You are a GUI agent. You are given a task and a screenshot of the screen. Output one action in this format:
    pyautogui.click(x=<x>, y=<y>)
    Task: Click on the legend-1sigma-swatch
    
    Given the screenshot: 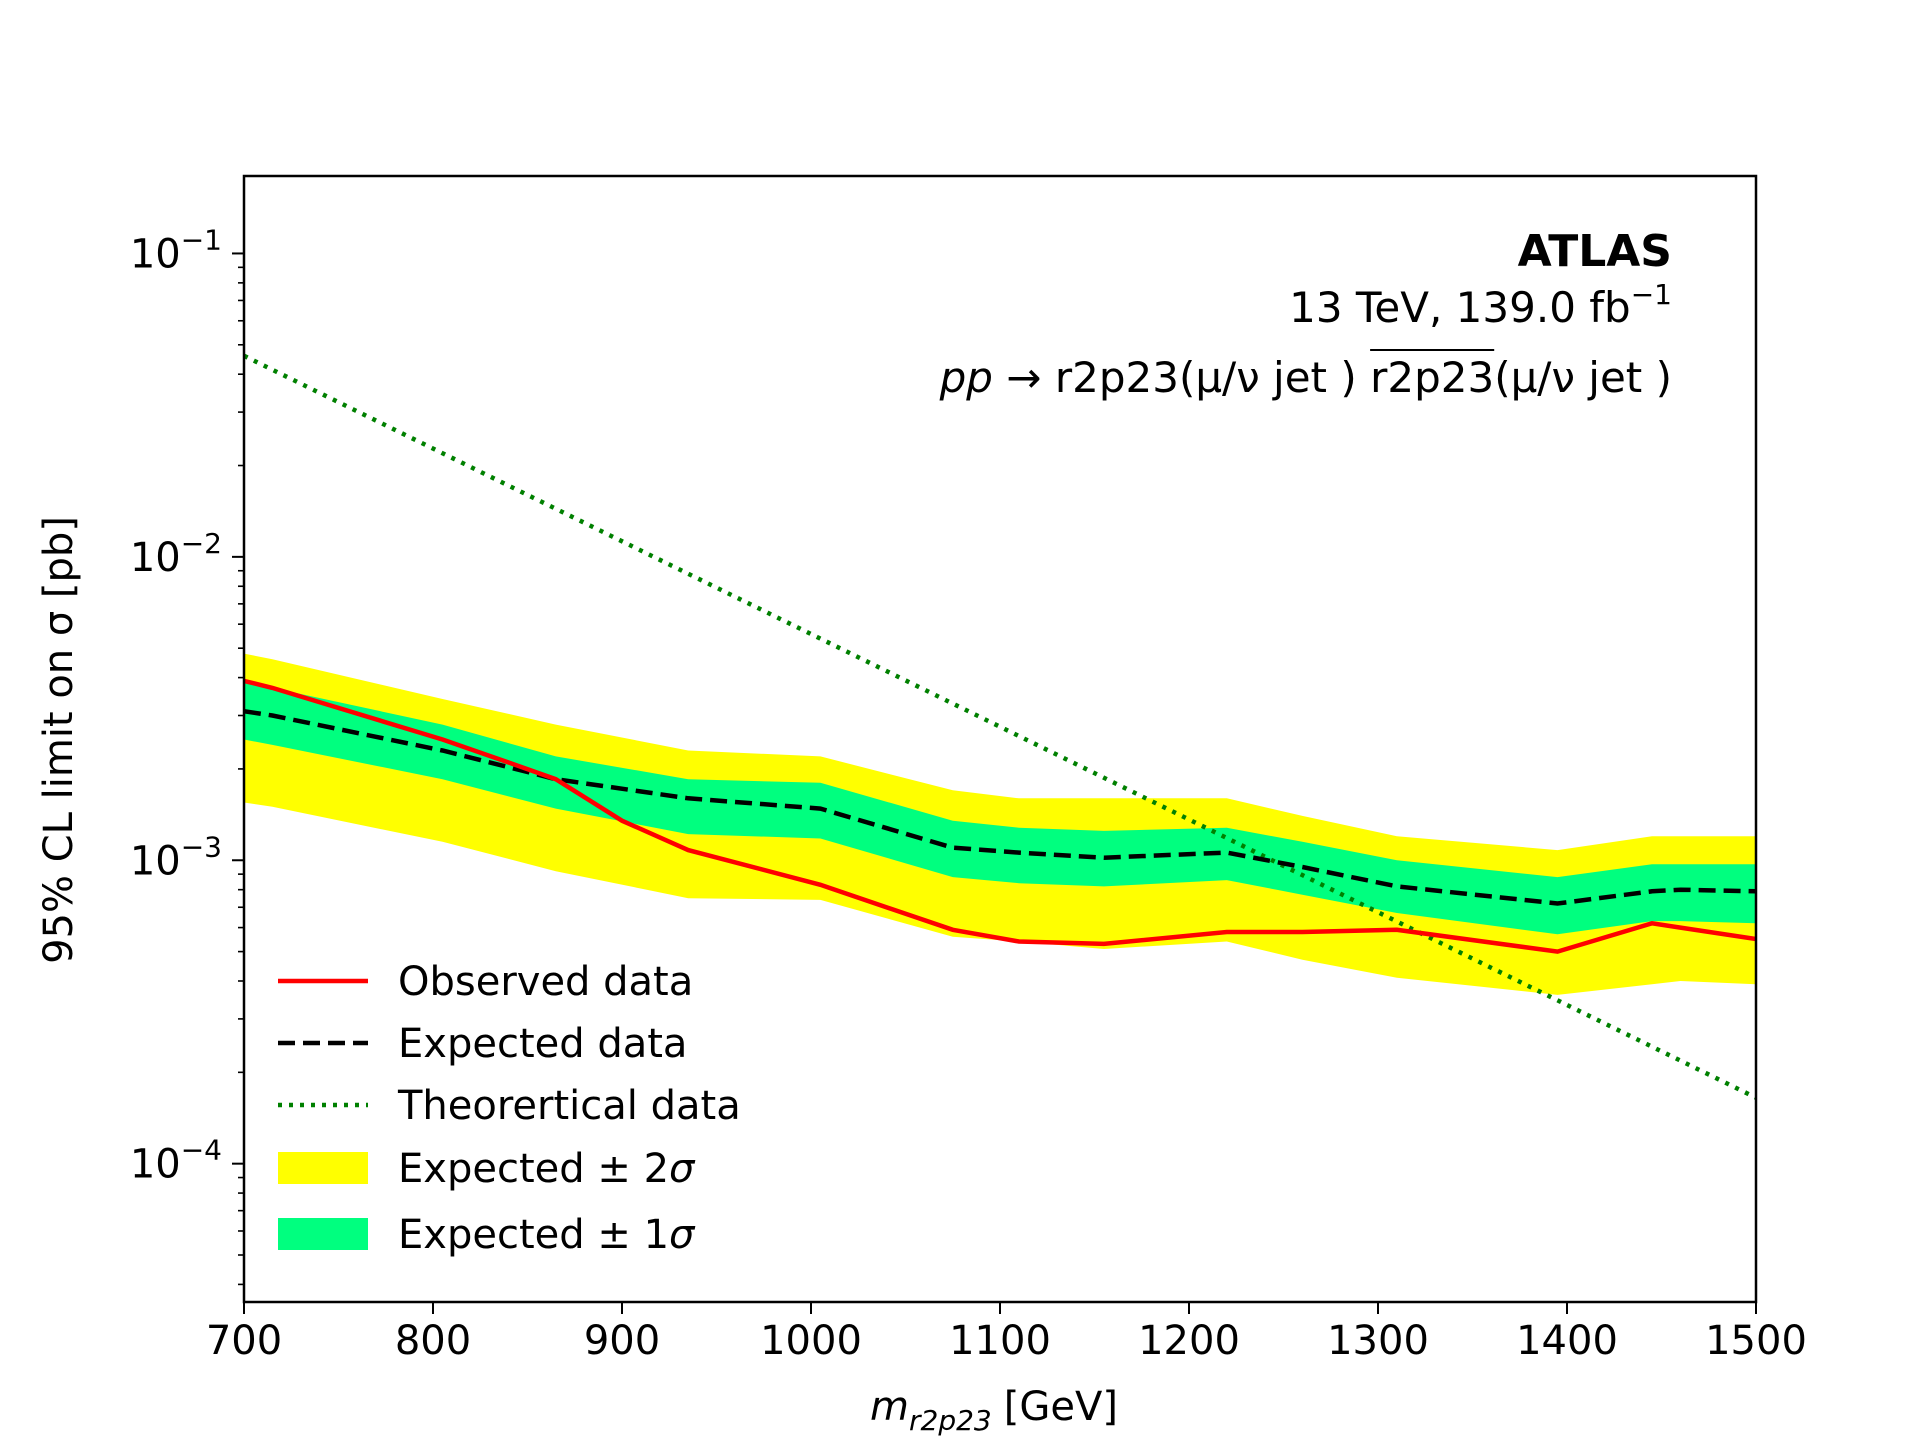 What is the action you would take?
    pyautogui.click(x=323, y=1234)
    